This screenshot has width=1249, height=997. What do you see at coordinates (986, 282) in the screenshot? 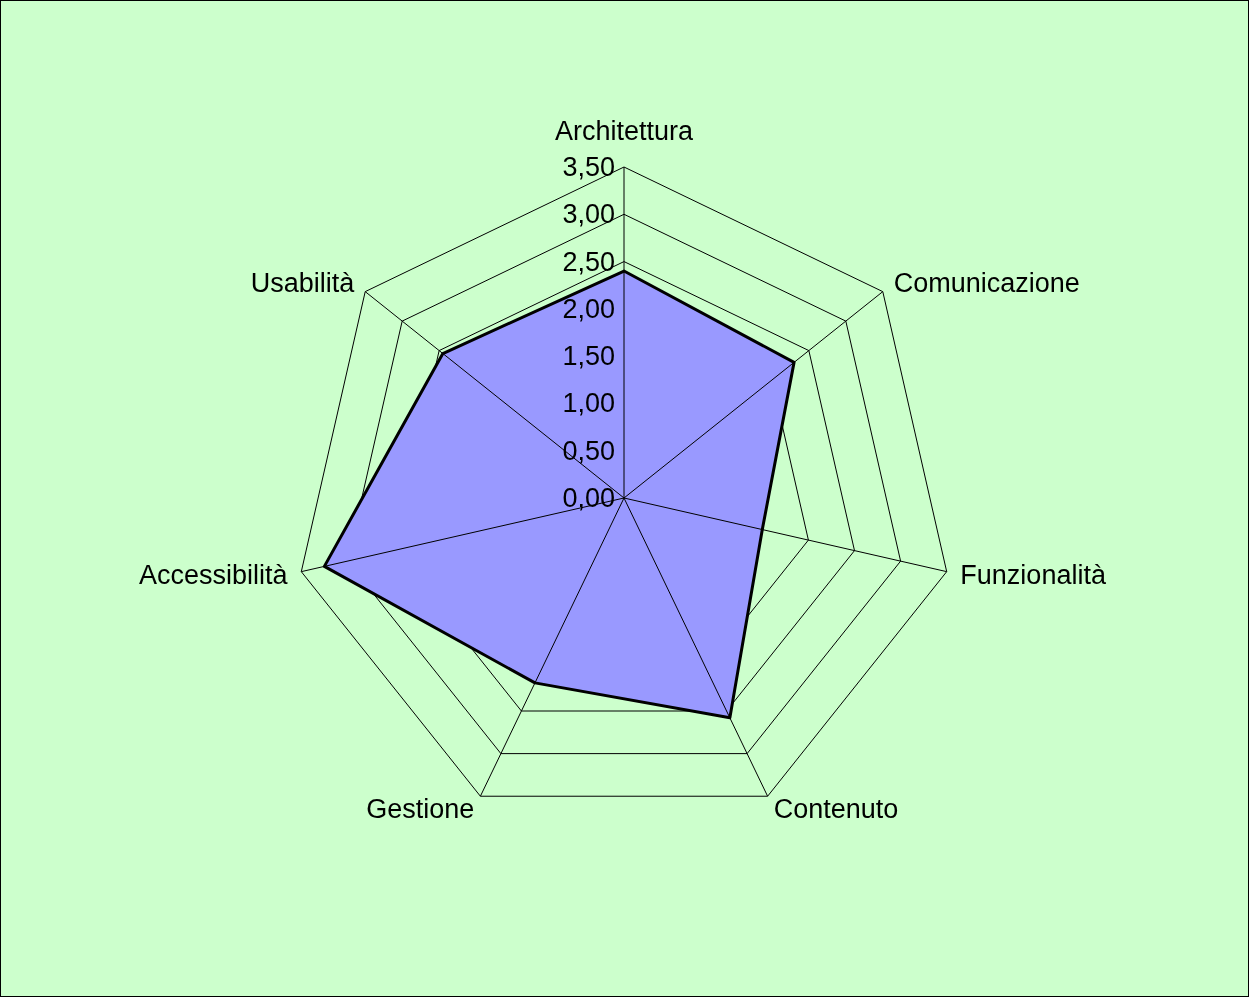
I see `spoke-label: Comunicazione` at bounding box center [986, 282].